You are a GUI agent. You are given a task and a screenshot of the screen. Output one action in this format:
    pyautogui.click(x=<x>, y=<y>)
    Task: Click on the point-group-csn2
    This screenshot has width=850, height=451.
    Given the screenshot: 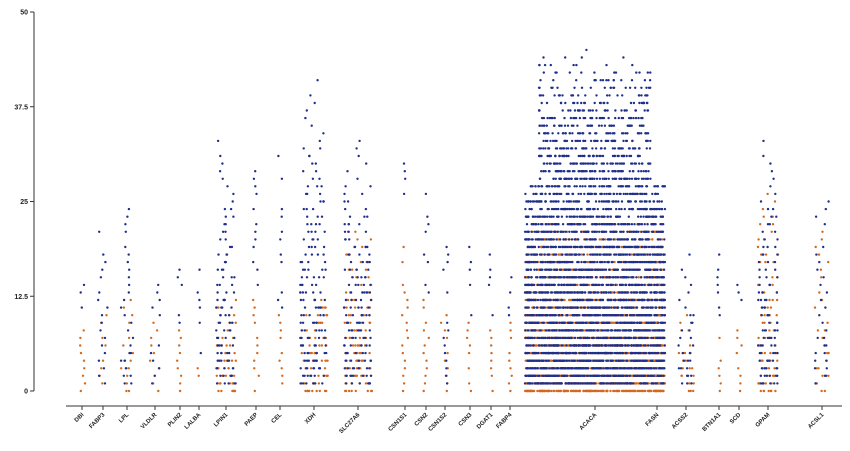 What is the action you would take?
    pyautogui.click(x=426, y=292)
    